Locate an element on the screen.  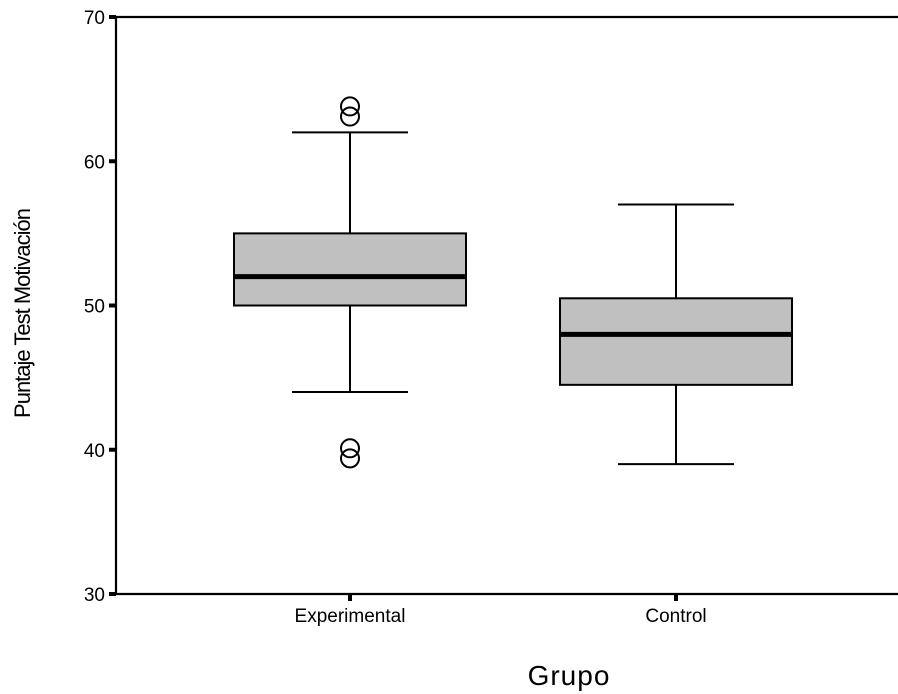
box-experimental is located at coordinates (350, 282).